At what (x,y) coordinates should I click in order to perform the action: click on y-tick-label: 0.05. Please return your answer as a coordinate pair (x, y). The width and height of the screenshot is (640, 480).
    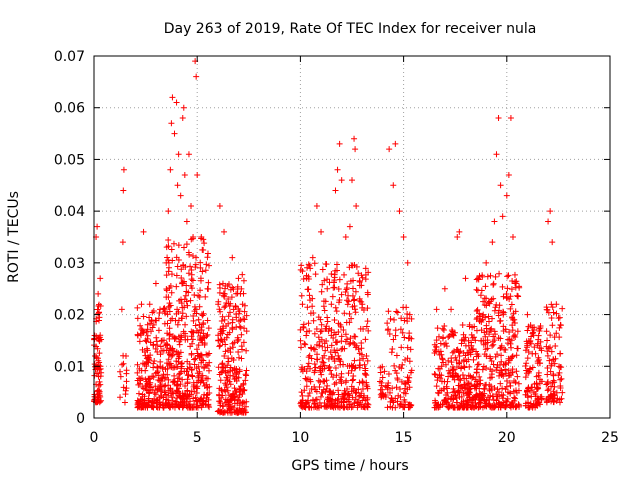
    Looking at the image, I should click on (69, 160).